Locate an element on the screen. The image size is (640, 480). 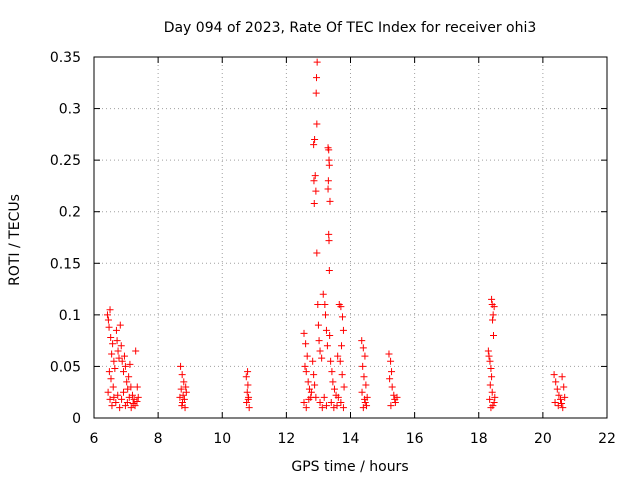
y-tick-label: 0.15 is located at coordinates (65, 264).